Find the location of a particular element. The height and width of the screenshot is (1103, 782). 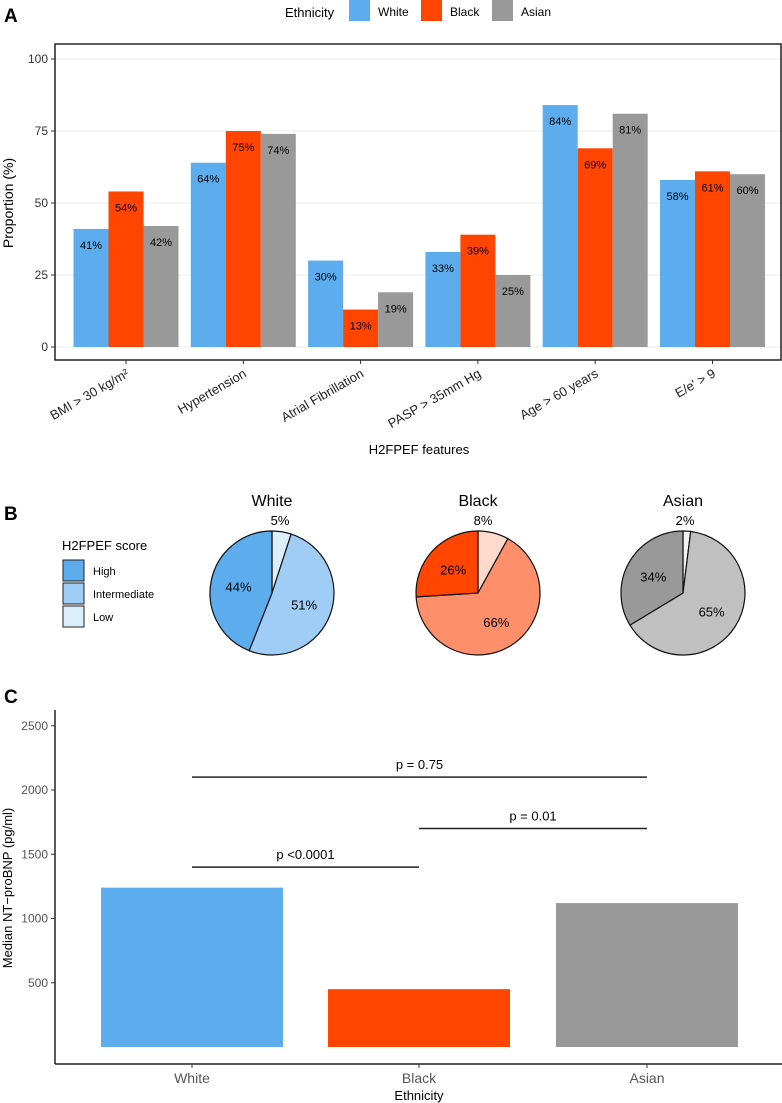

bar-value-label: 81% is located at coordinates (630, 131).